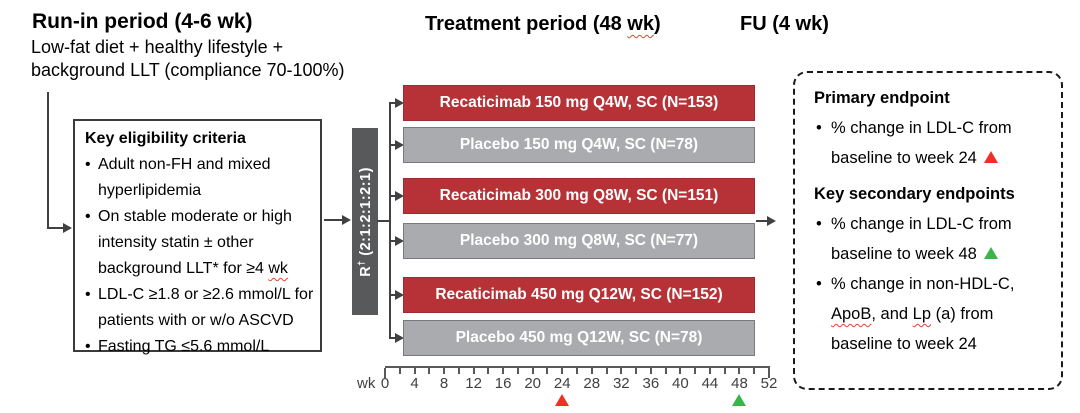 The height and width of the screenshot is (413, 1080). What do you see at coordinates (577, 367) in the screenshot?
I see `week-axis-line` at bounding box center [577, 367].